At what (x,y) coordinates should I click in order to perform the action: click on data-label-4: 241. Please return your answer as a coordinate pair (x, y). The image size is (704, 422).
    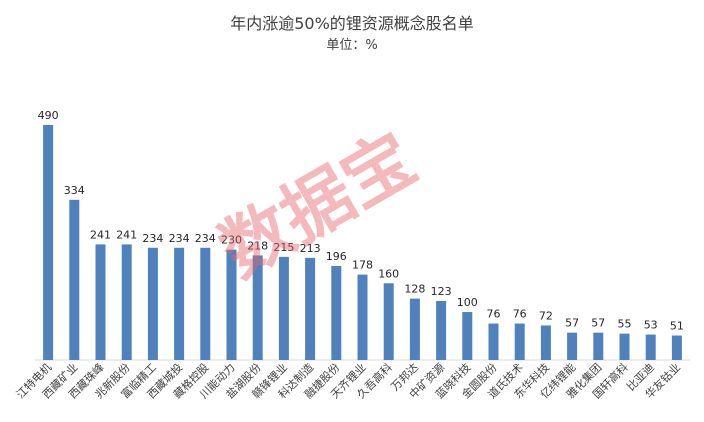
    Looking at the image, I should click on (126, 234).